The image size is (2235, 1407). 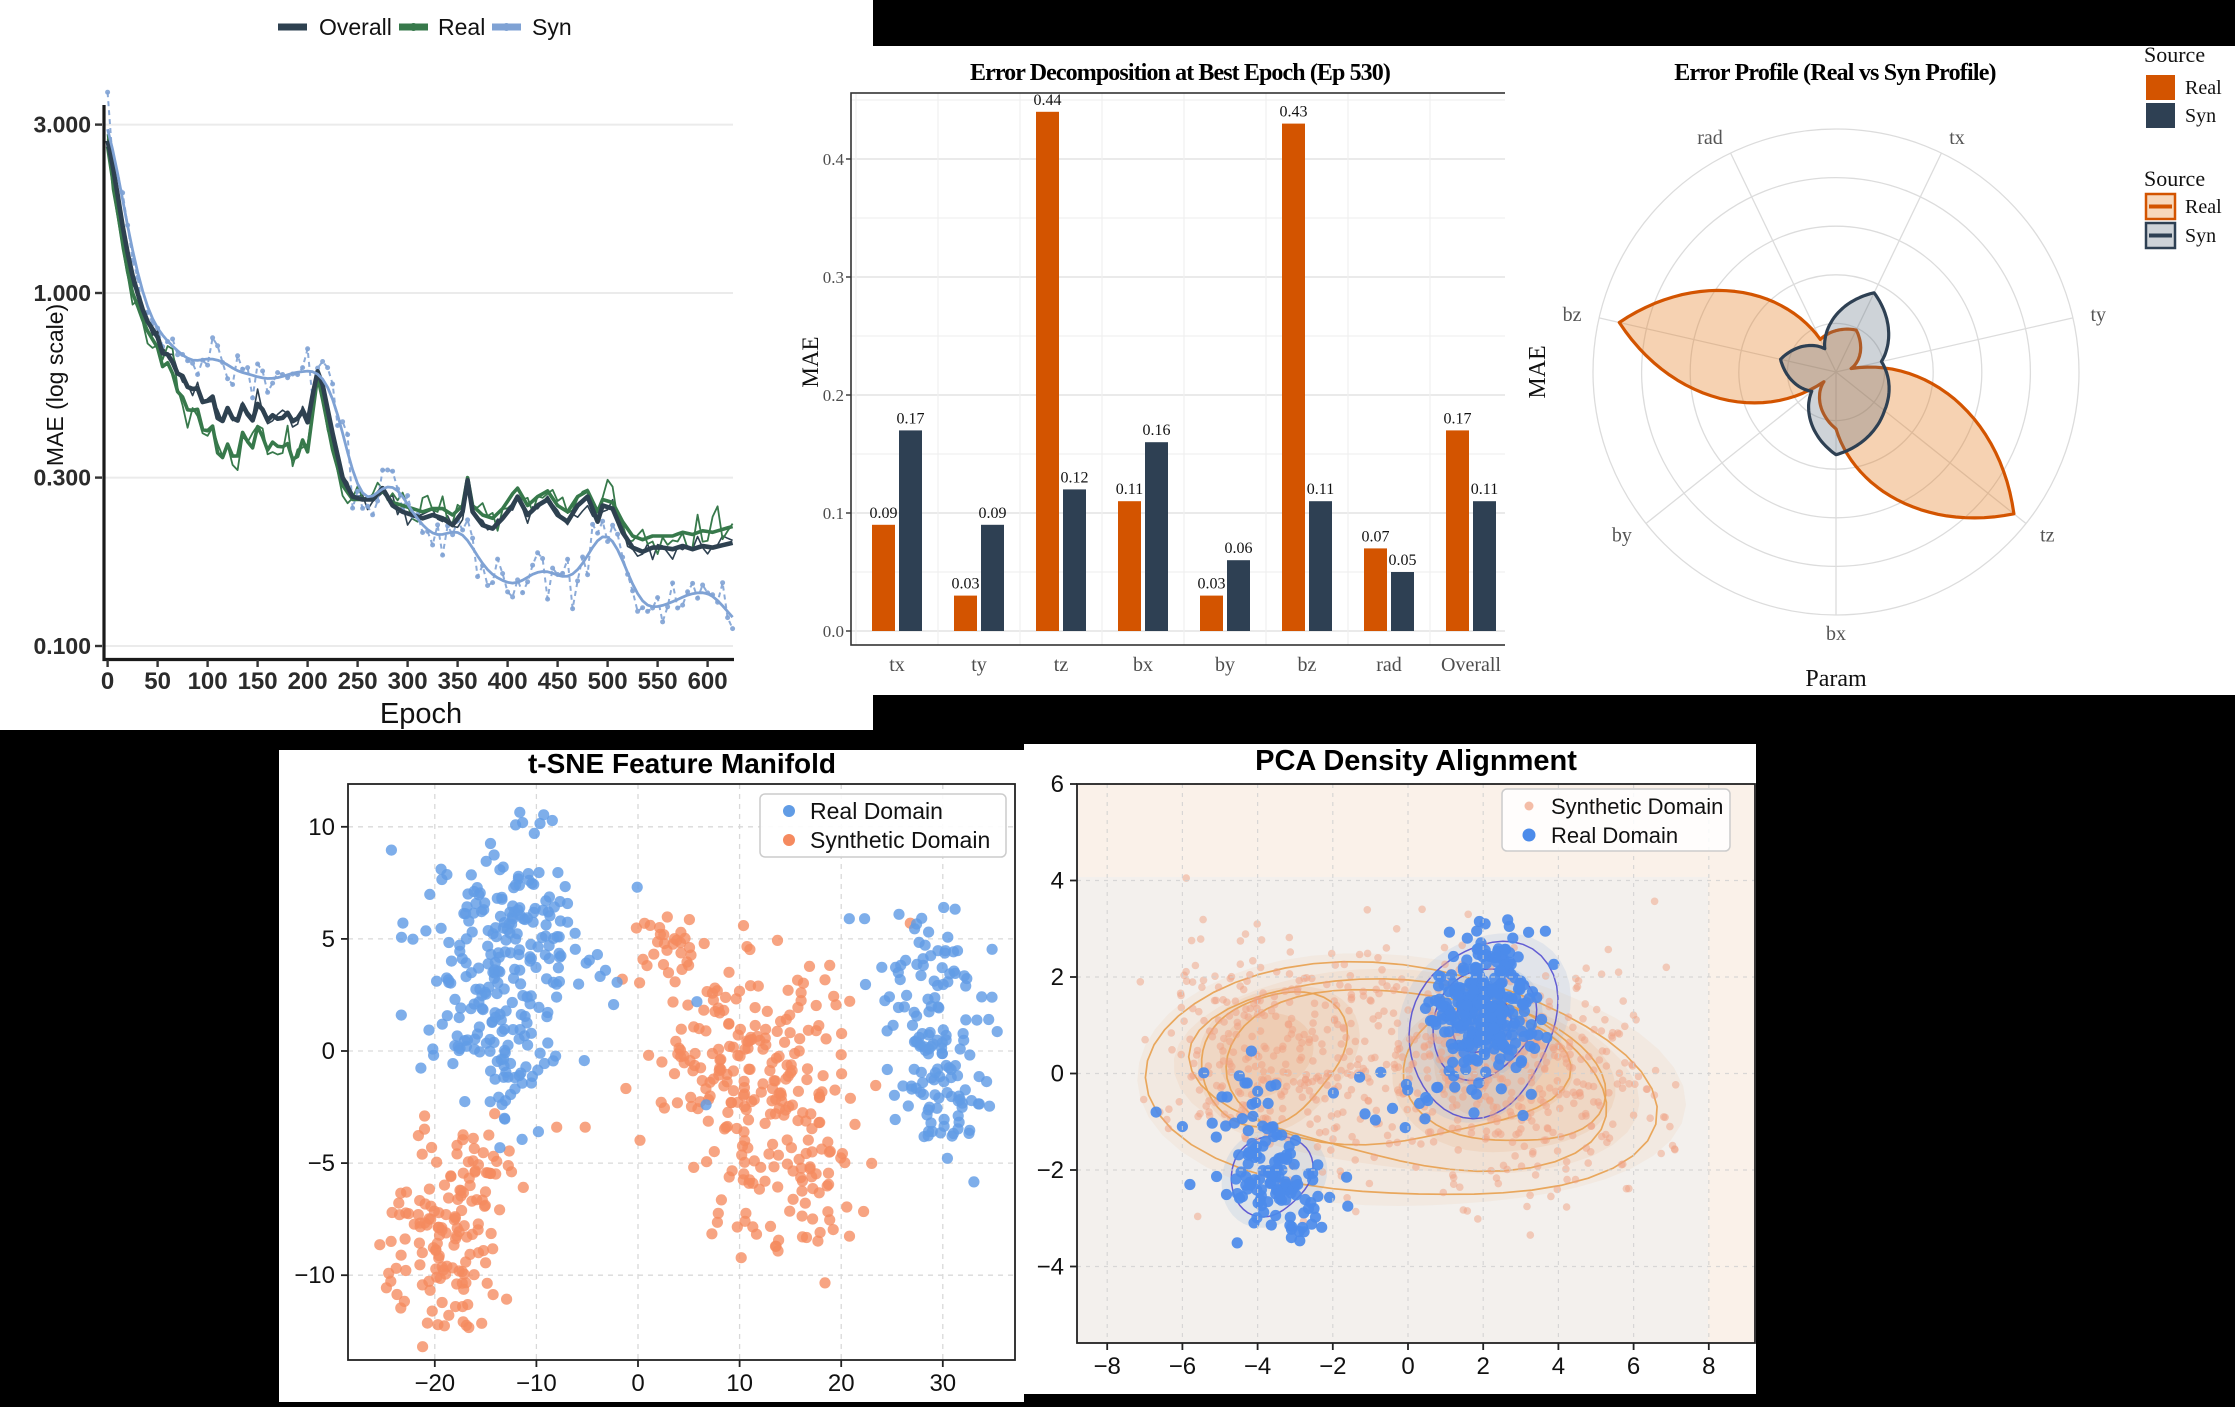 I want to click on svg-text:Error Profile (Real vs Syn Pro: Error Profile (Real vs Syn Profile), so click(x=1835, y=73).